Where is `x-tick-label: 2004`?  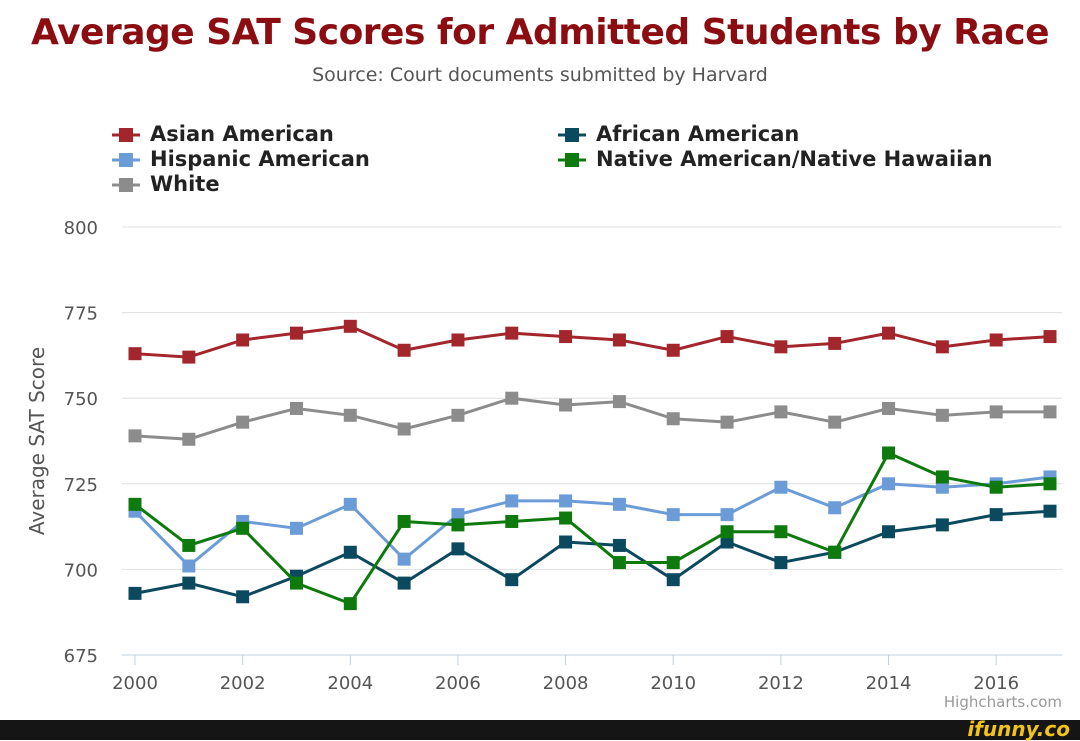
x-tick-label: 2004 is located at coordinates (350, 683).